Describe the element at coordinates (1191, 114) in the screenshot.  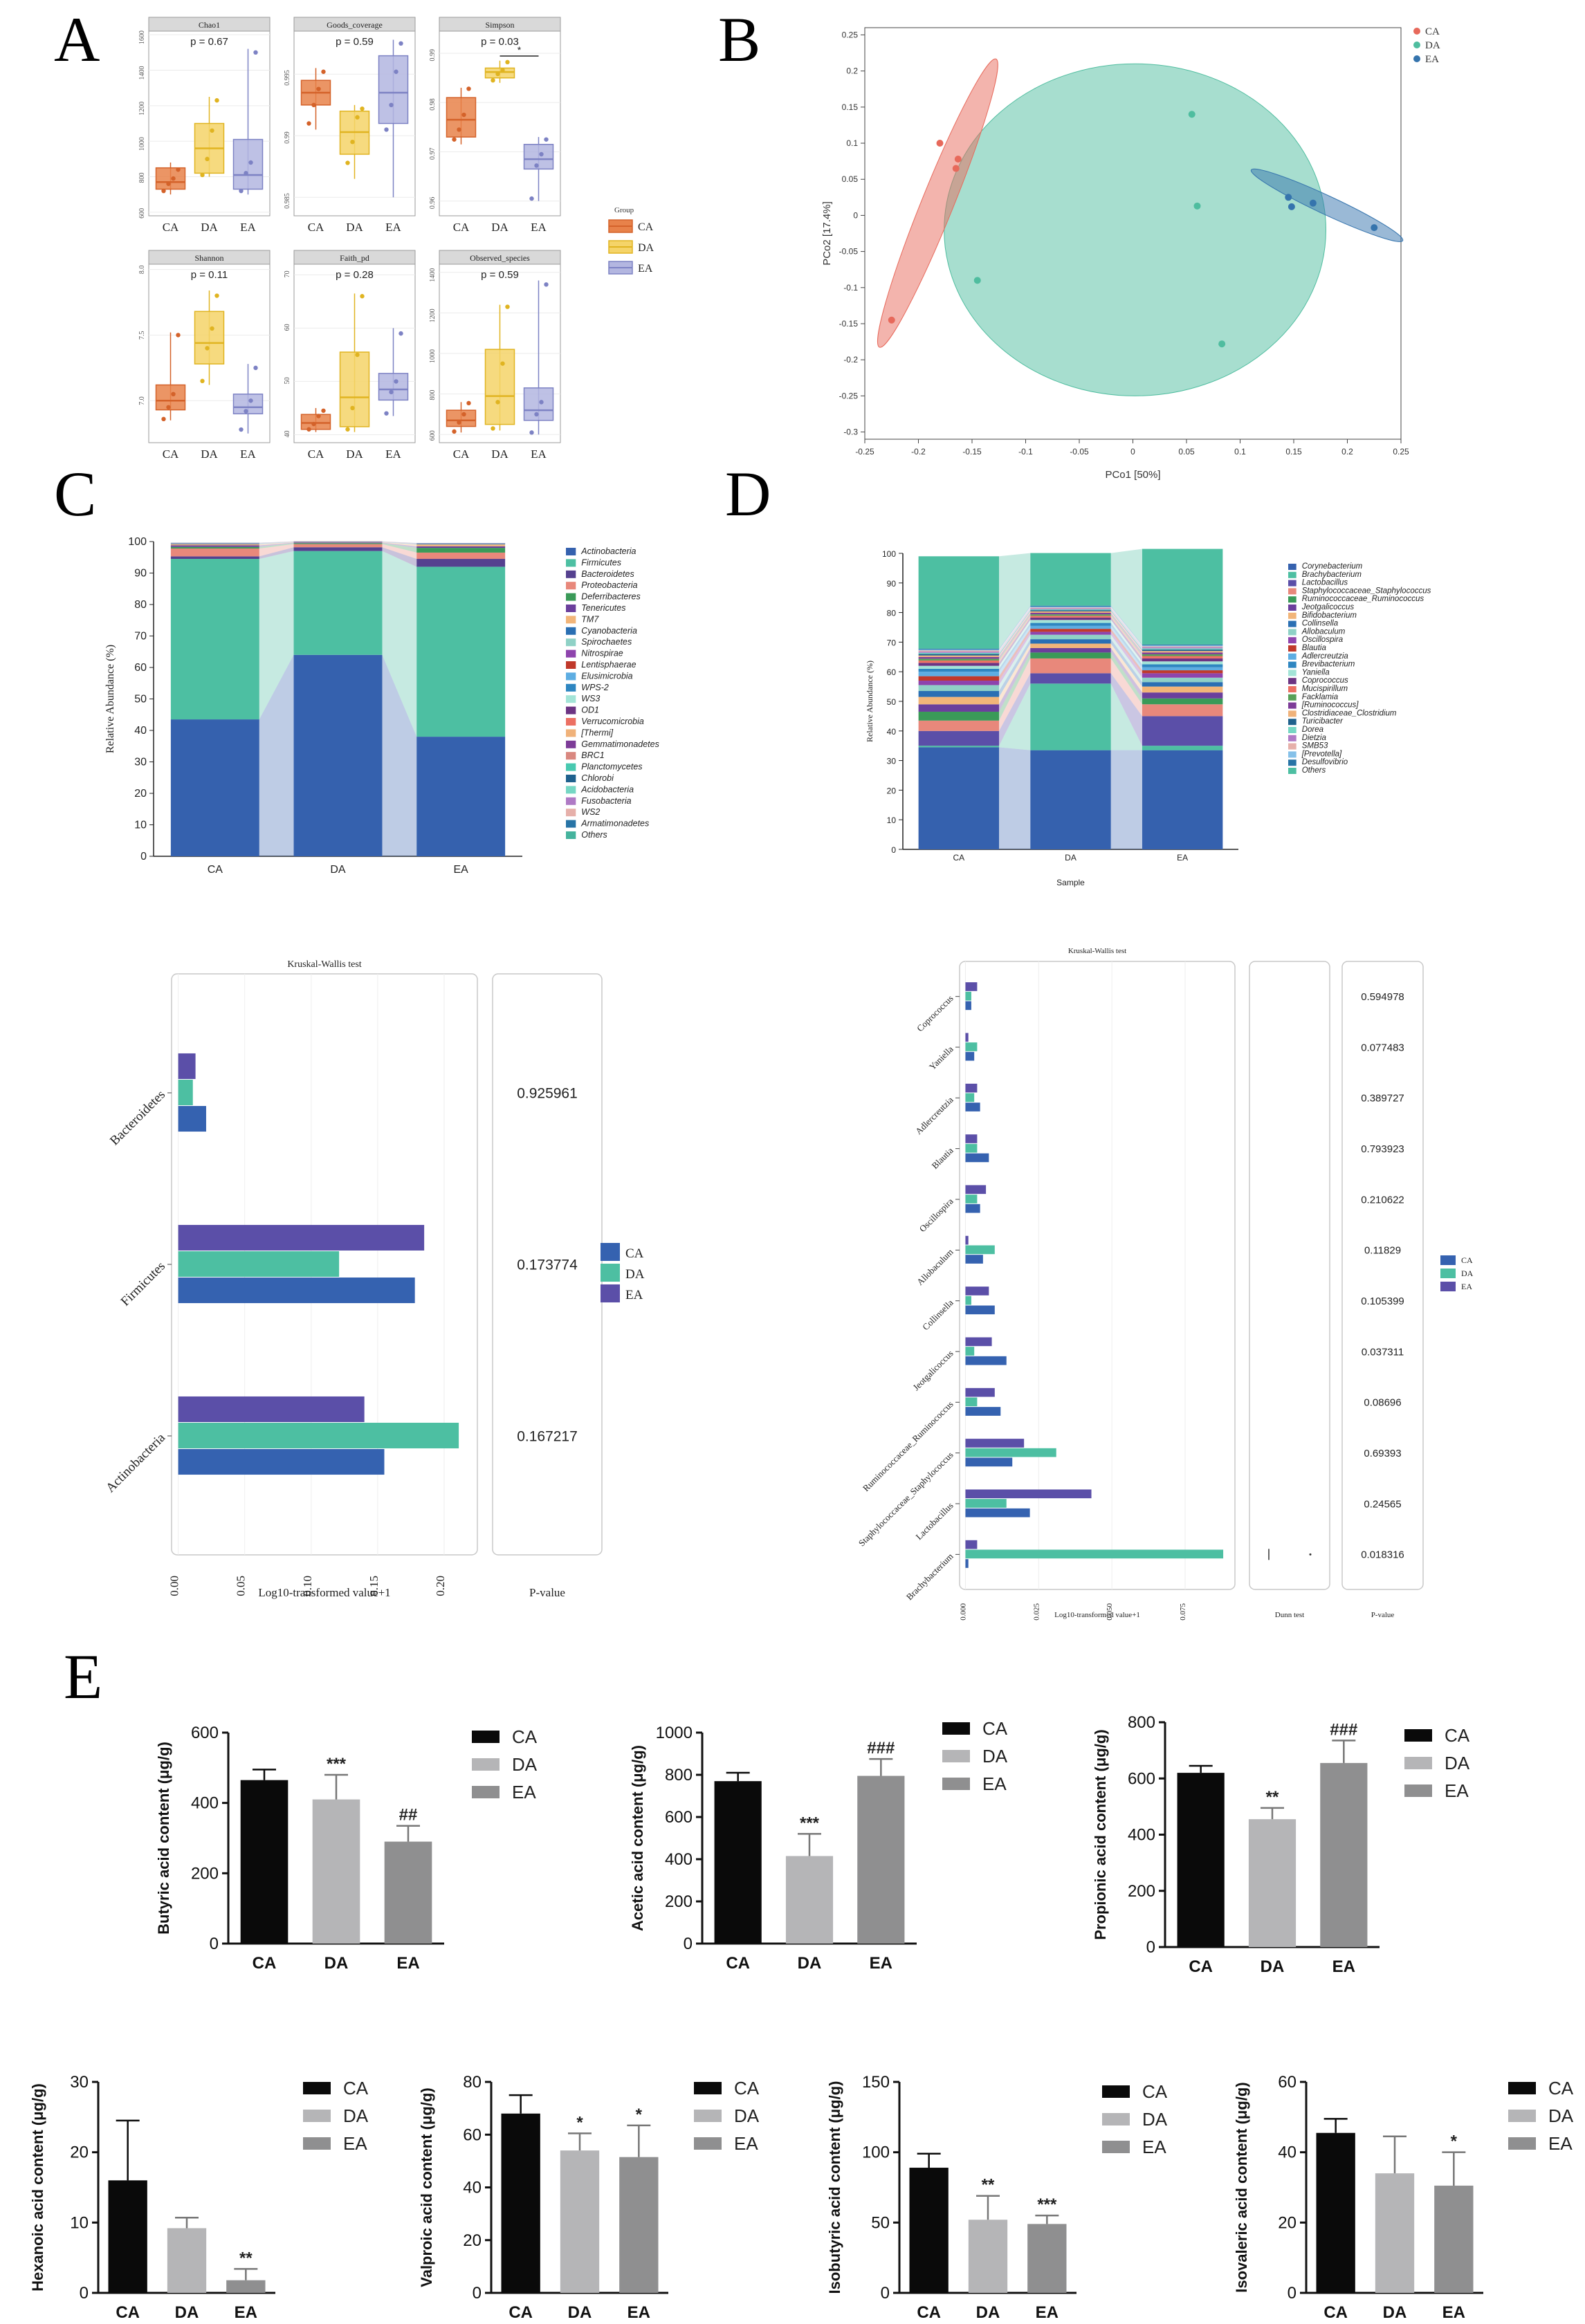
I see `sample-point-da` at that location.